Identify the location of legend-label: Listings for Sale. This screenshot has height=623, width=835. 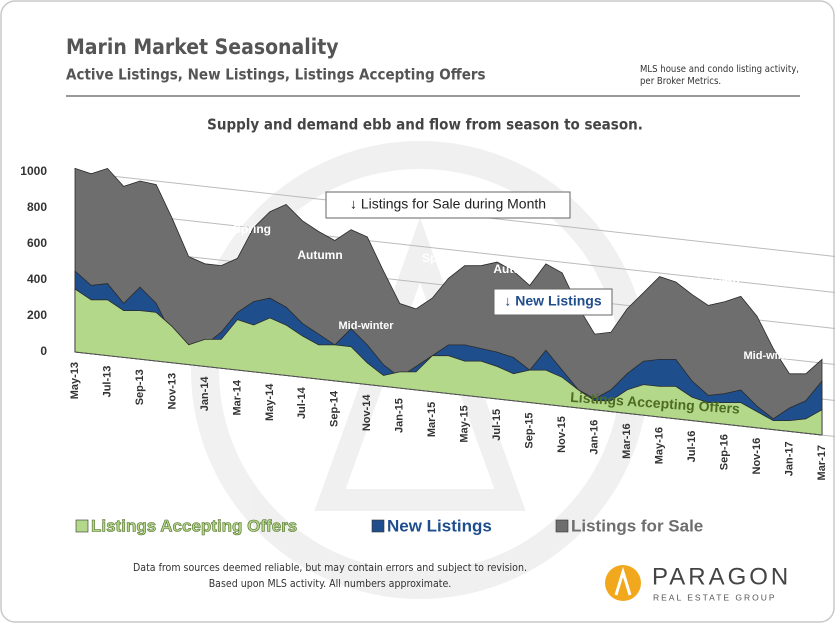
(637, 525).